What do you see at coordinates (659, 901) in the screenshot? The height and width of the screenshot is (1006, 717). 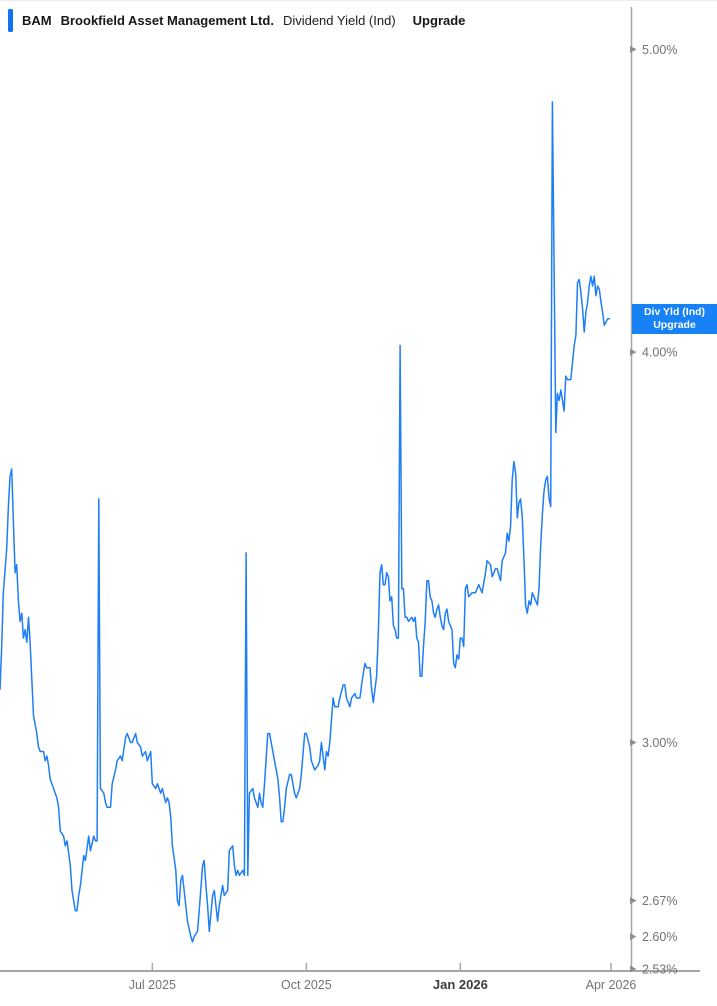 I see `y-axis-label: 2.67%` at bounding box center [659, 901].